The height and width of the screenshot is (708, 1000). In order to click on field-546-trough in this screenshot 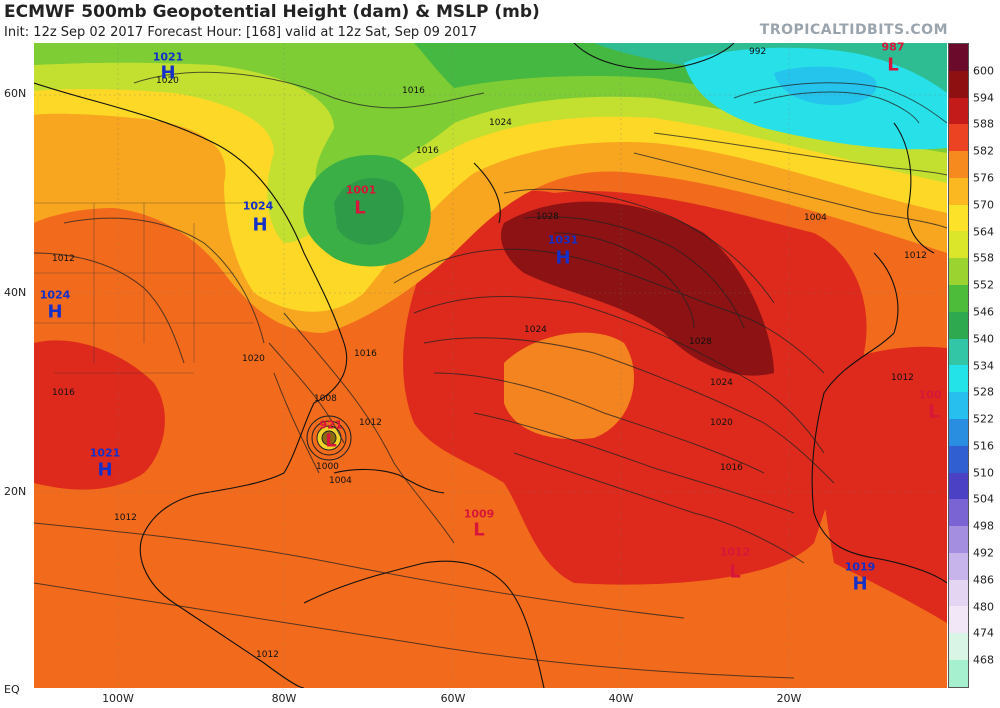, I will do `click(369, 211)`.